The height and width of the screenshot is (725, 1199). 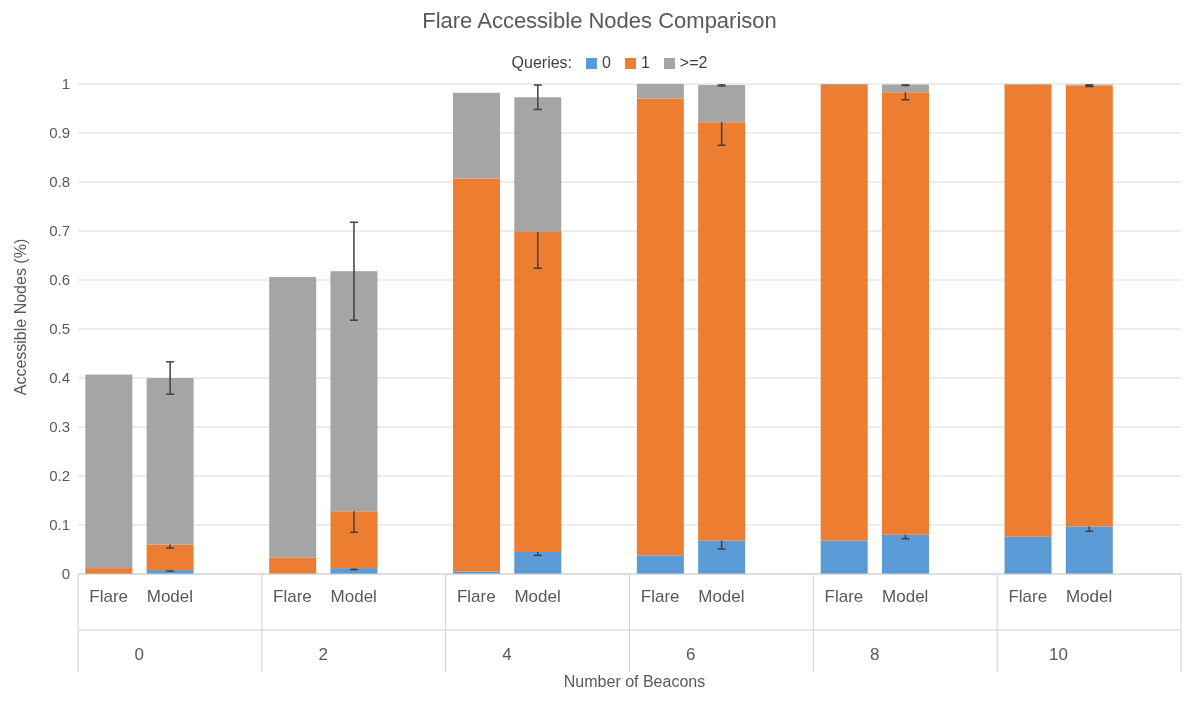 What do you see at coordinates (599, 21) in the screenshot?
I see `chart-title: Flare Accessible Nodes Comparison` at bounding box center [599, 21].